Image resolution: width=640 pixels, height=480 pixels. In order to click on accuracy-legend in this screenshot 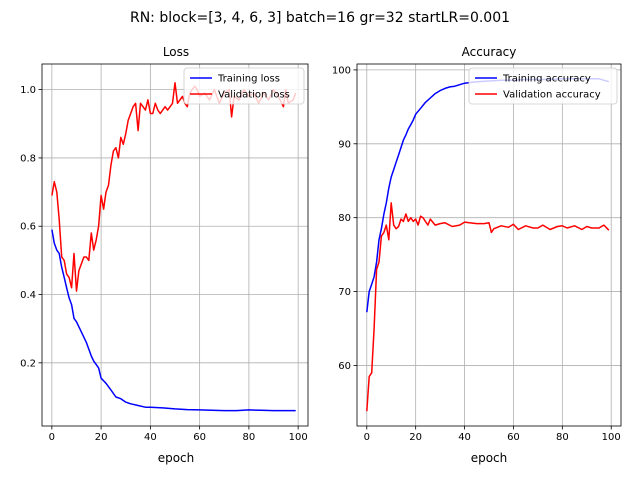, I will do `click(543, 86)`.